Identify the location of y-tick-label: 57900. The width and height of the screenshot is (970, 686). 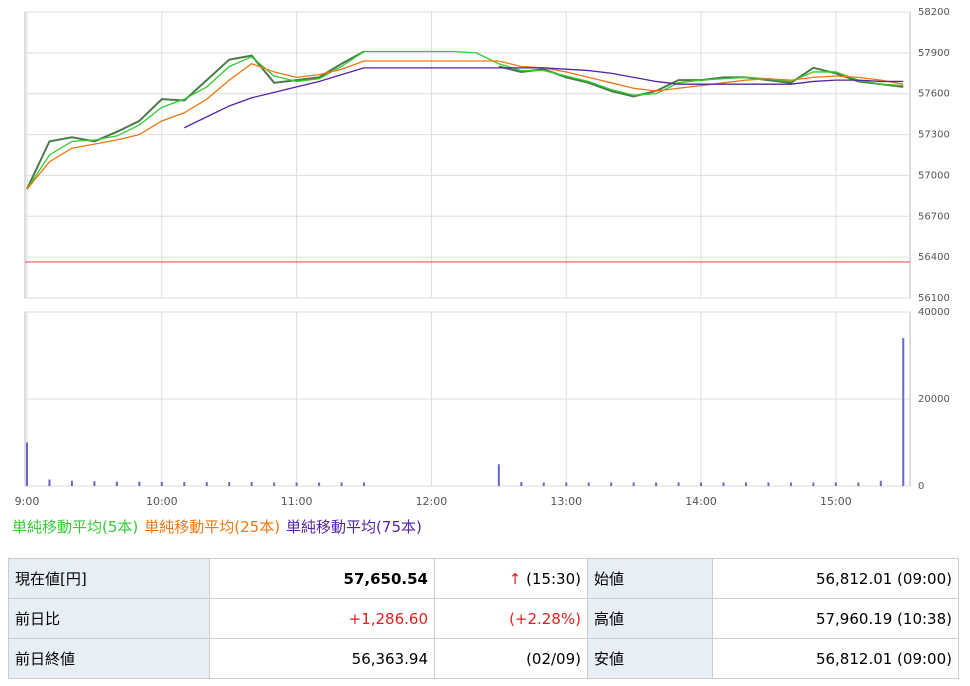
(934, 53).